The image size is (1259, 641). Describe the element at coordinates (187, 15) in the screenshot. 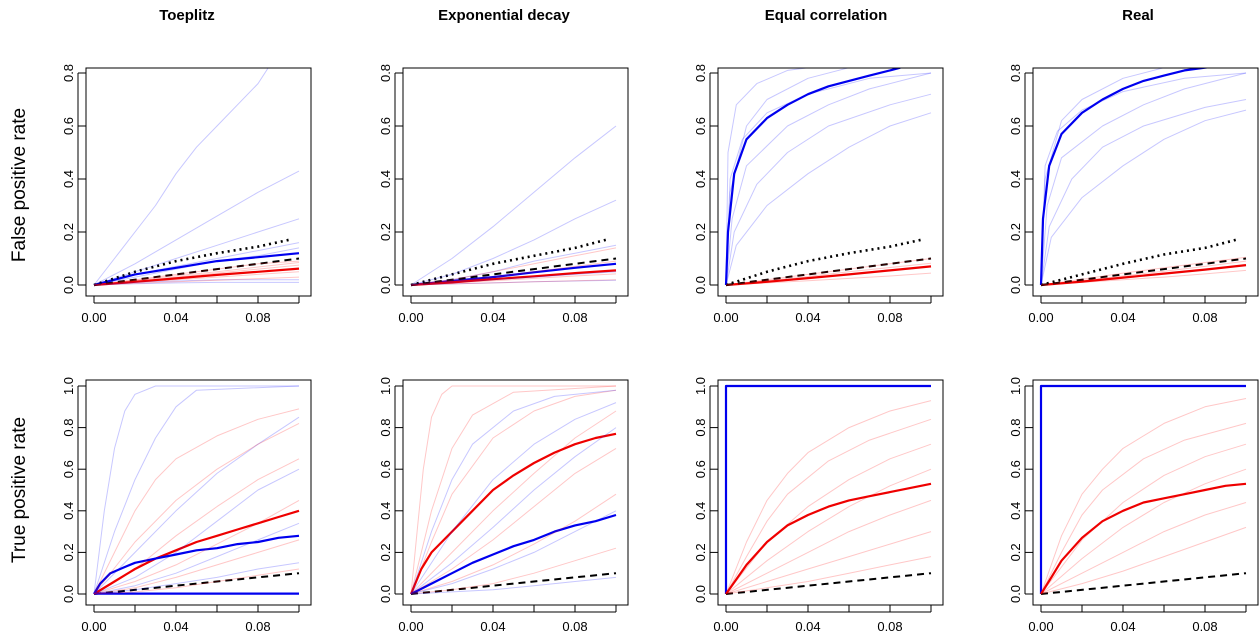

I see `col-title-toeplitz: Toeplitz` at that location.